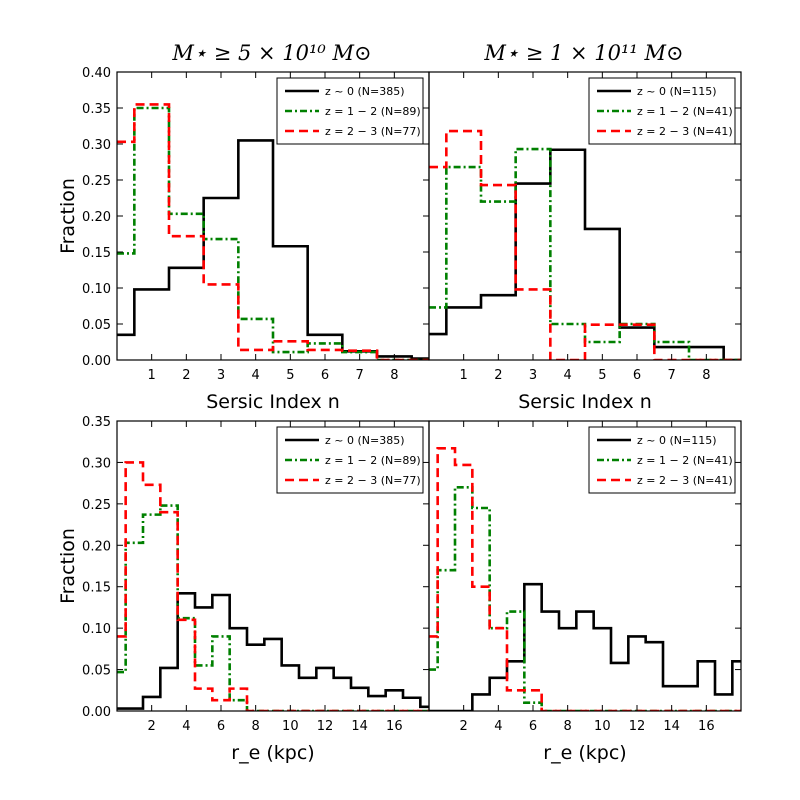 Image resolution: width=800 pixels, height=800 pixels. I want to click on panel-top-right-xlabel: Sersic Index n, so click(585, 402).